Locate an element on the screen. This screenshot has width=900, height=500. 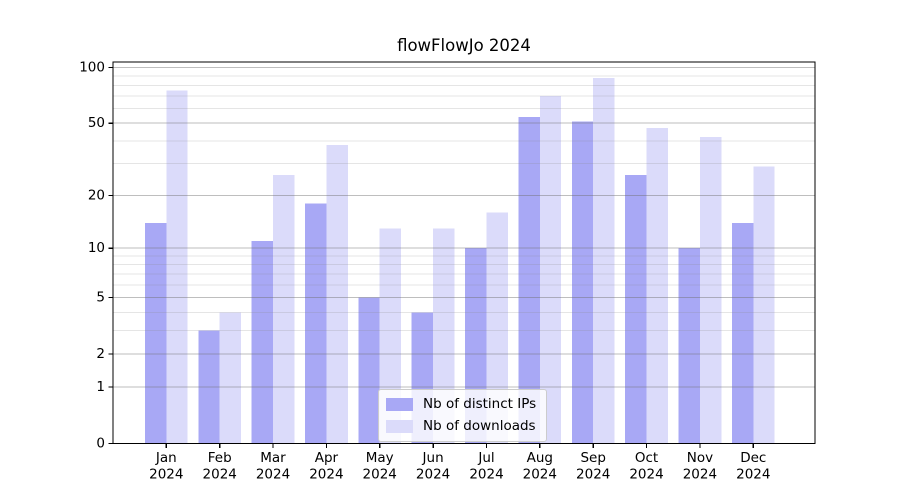
bar-downloads-oct is located at coordinates (657, 286).